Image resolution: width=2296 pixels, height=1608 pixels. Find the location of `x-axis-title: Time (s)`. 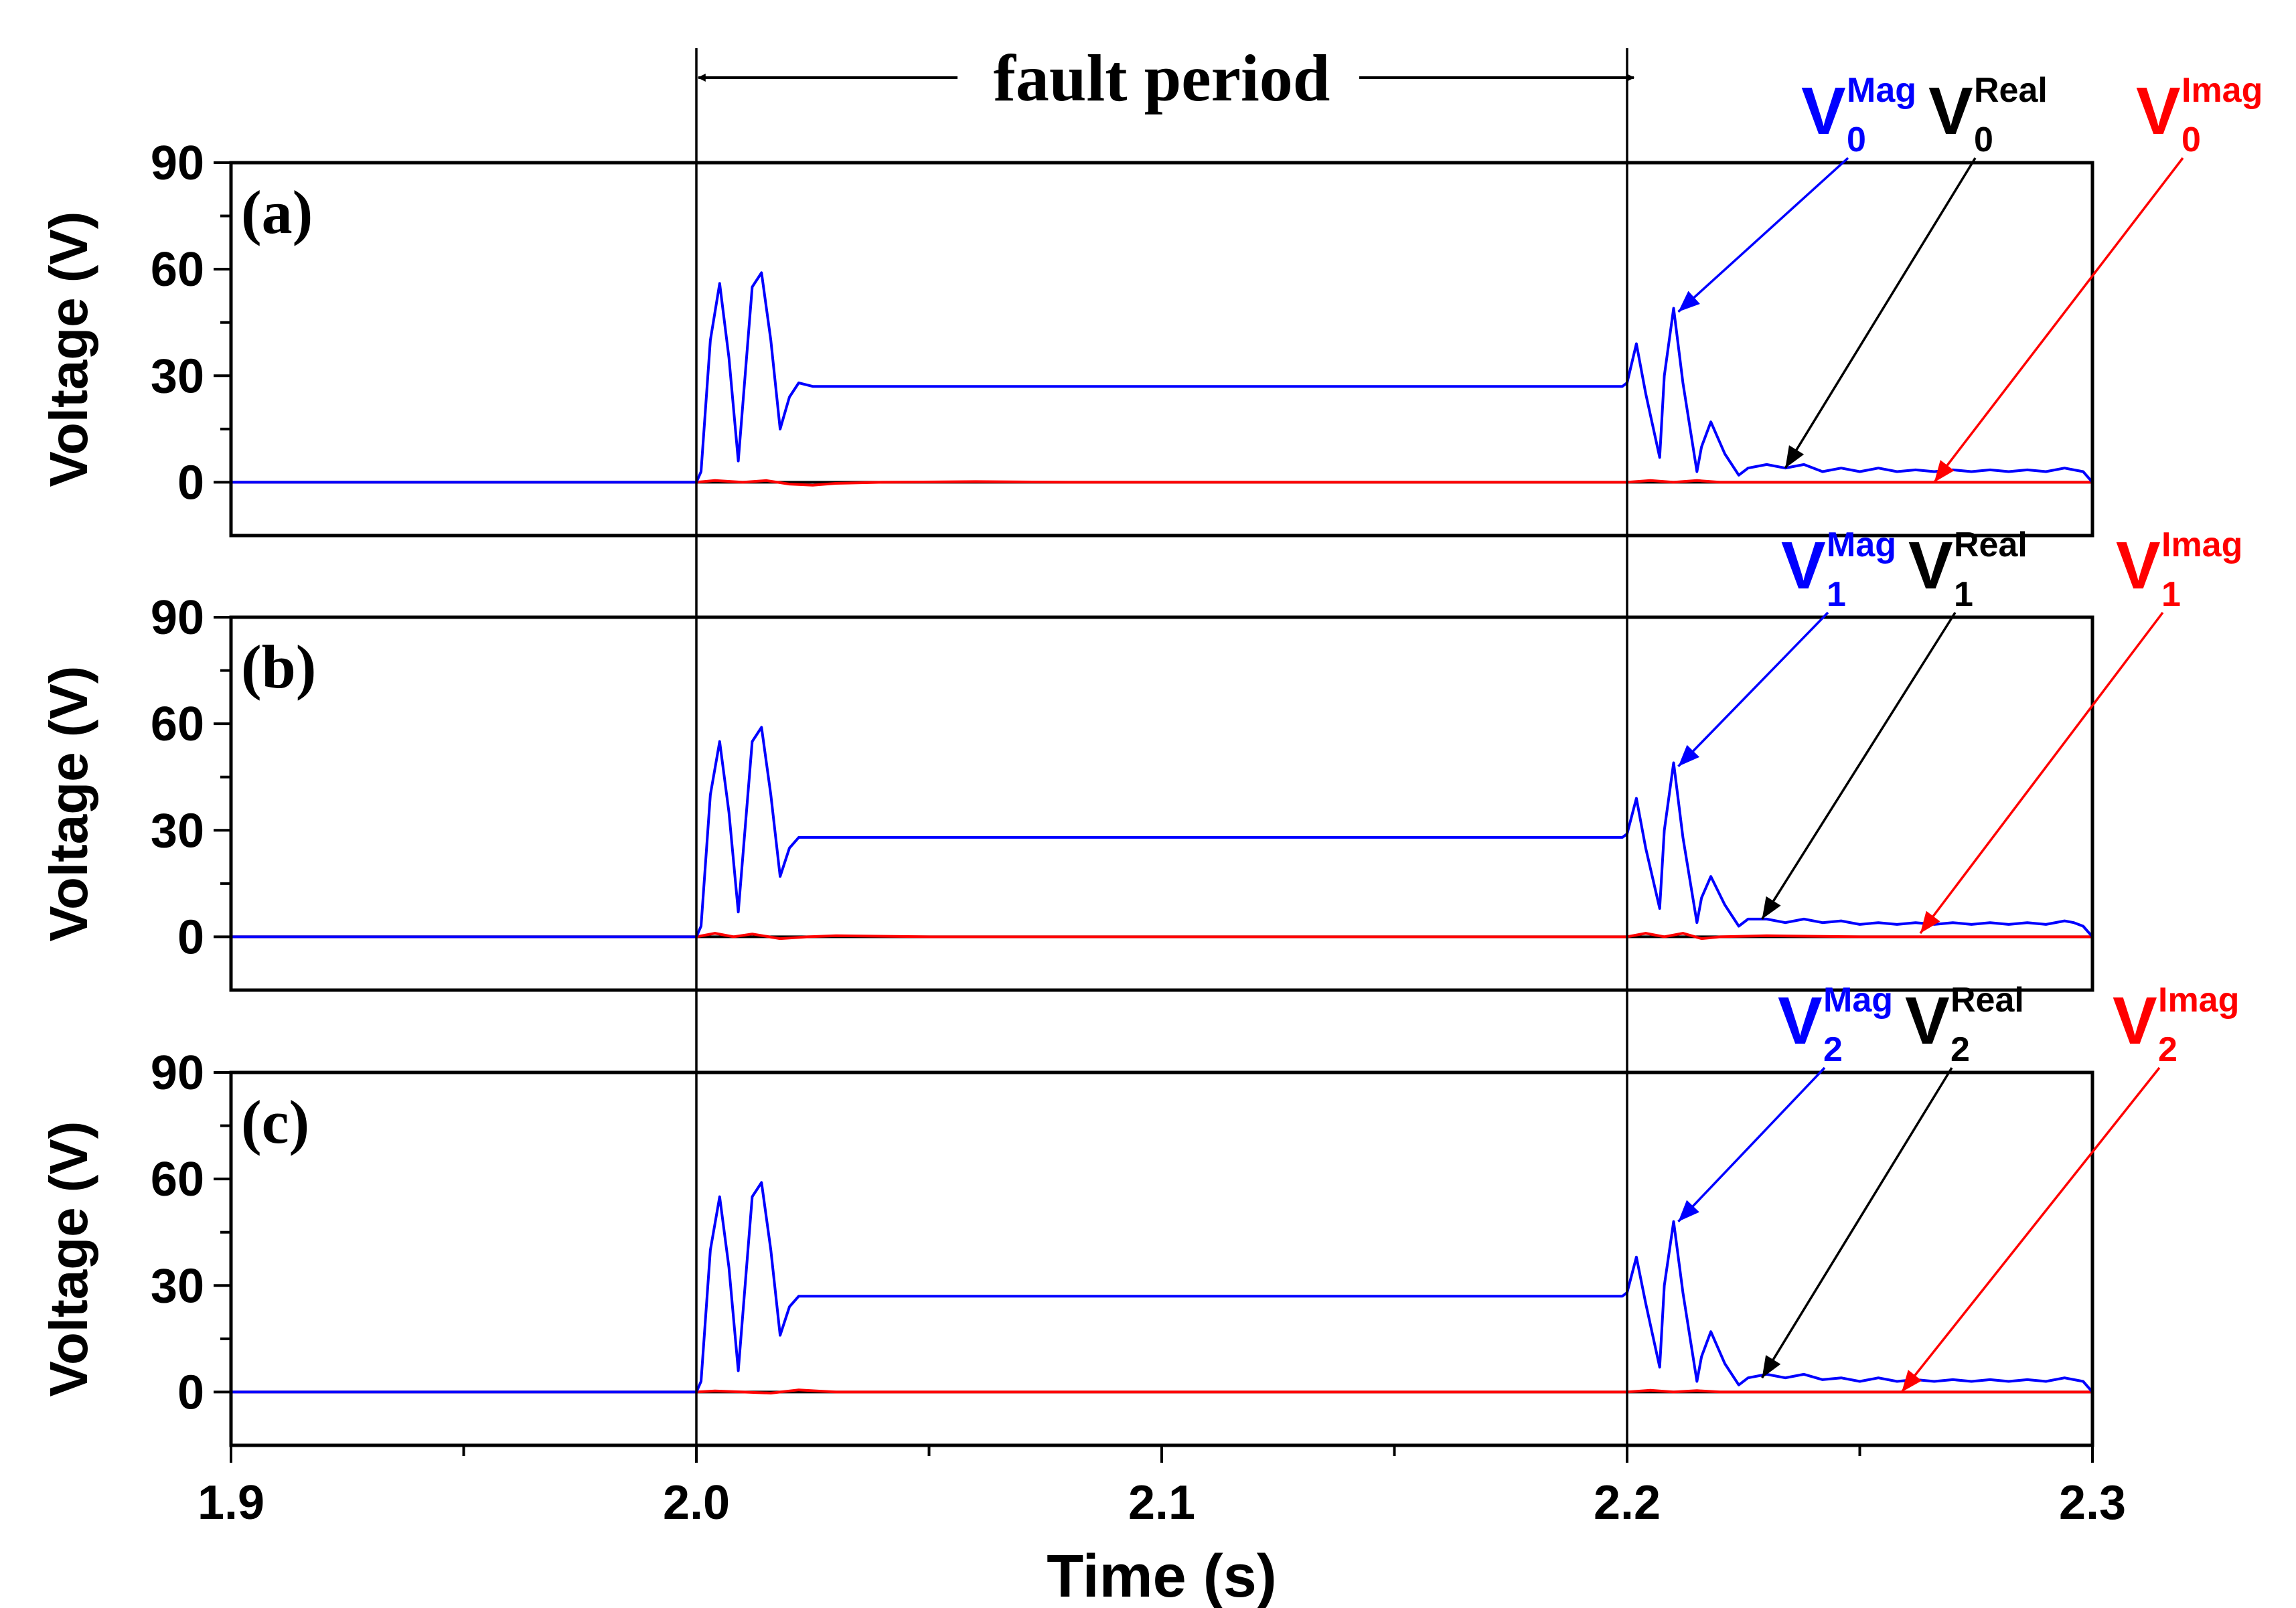

x-axis-title: Time (s) is located at coordinates (1161, 1575).